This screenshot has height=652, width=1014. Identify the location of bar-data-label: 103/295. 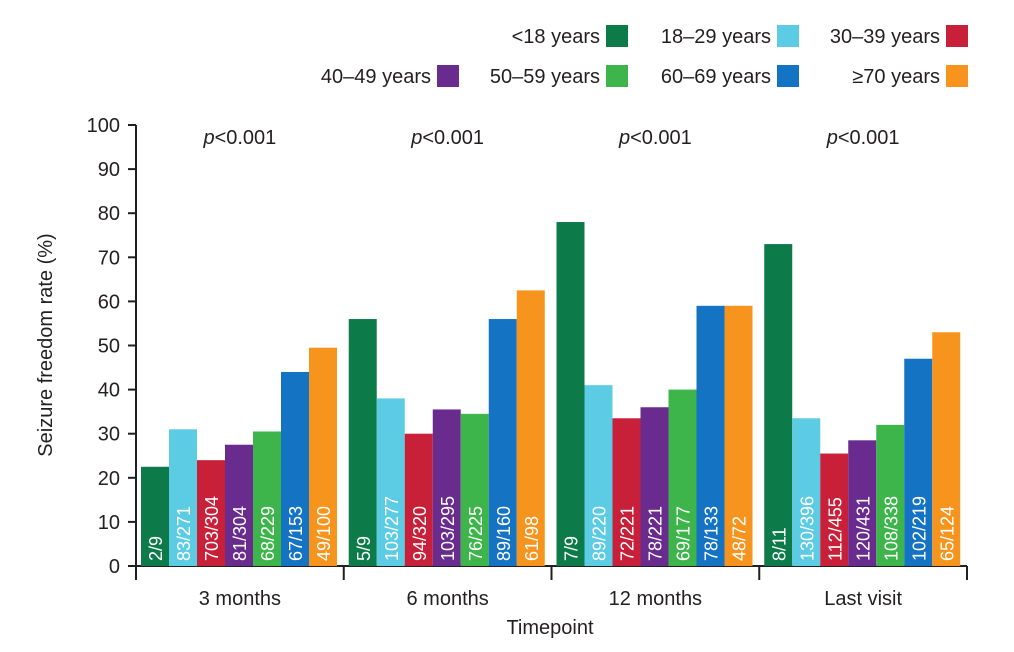
(448, 528).